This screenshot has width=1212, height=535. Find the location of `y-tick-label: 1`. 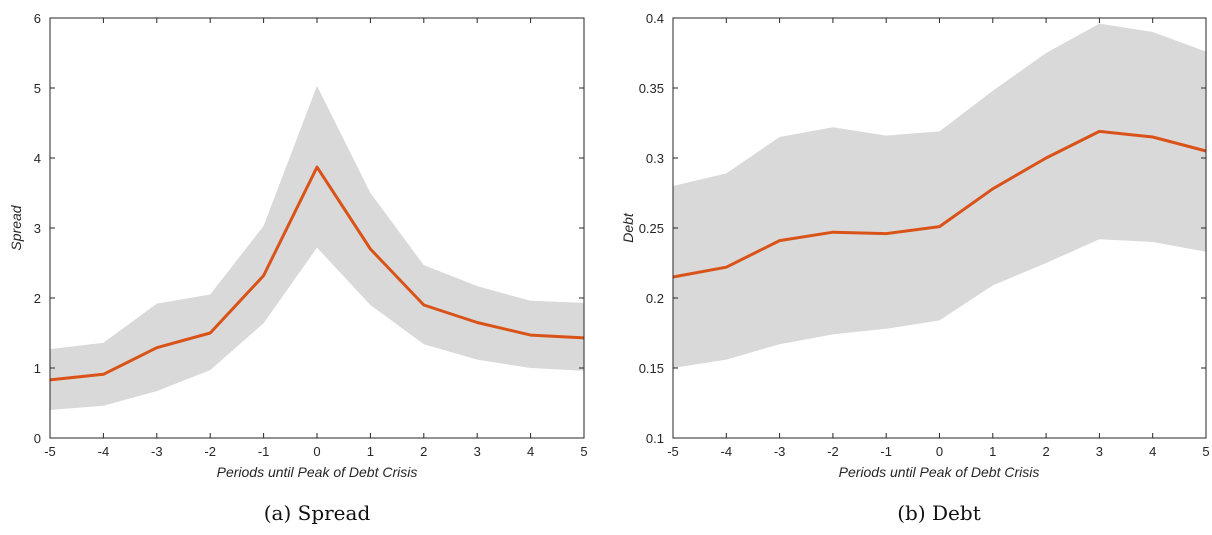

y-tick-label: 1 is located at coordinates (37, 368).